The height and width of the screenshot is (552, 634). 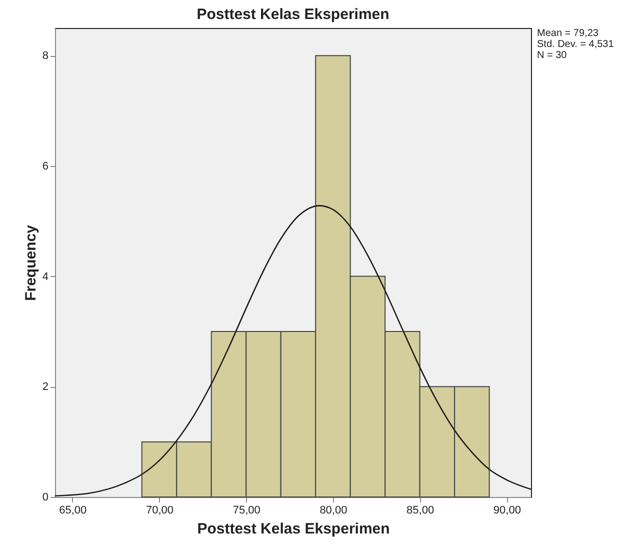 I want to click on text: Mean = 79,23, so click(x=568, y=33).